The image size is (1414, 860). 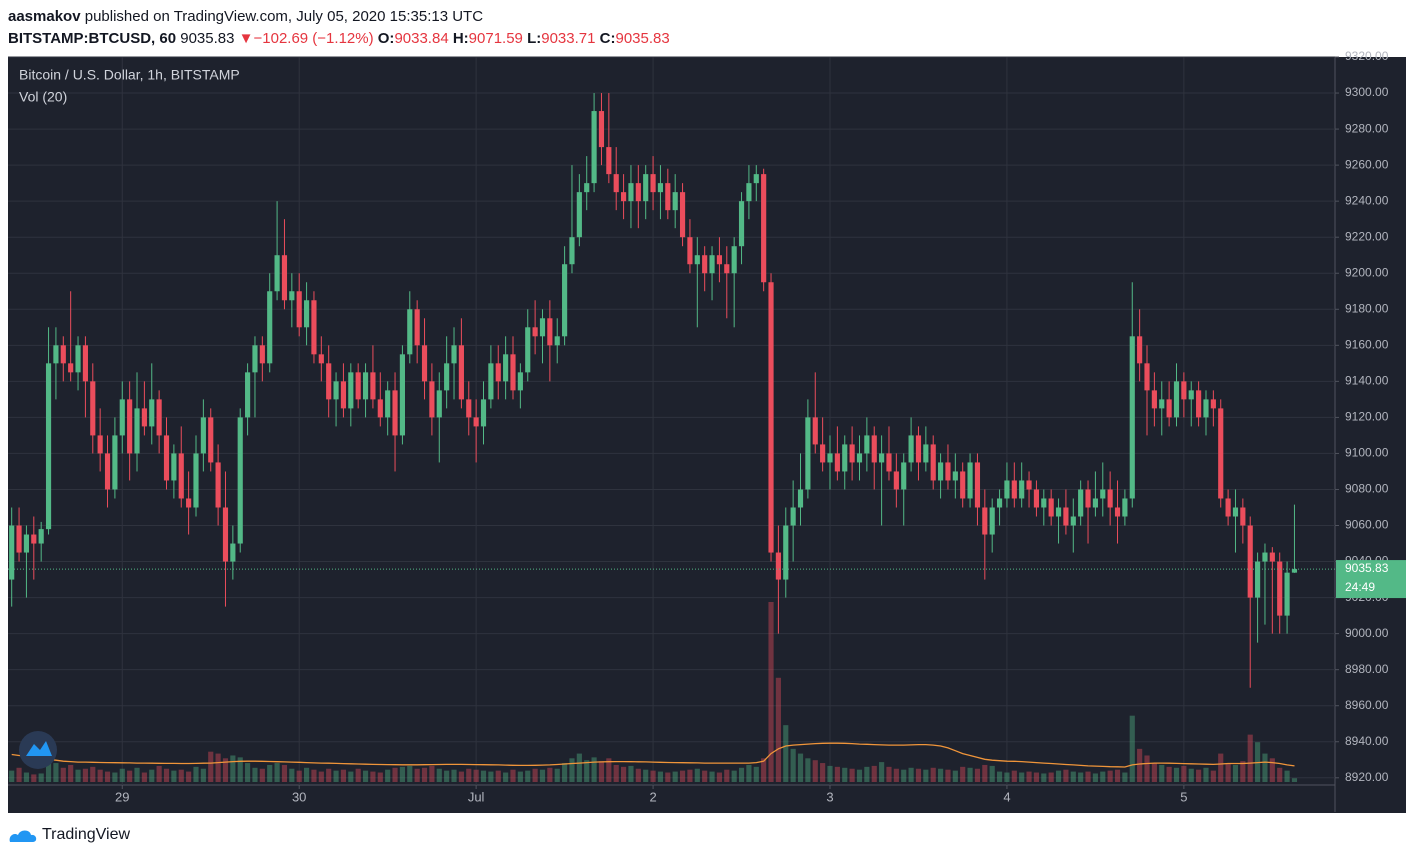 What do you see at coordinates (1367, 669) in the screenshot?
I see `y-tick-label: 8980.00` at bounding box center [1367, 669].